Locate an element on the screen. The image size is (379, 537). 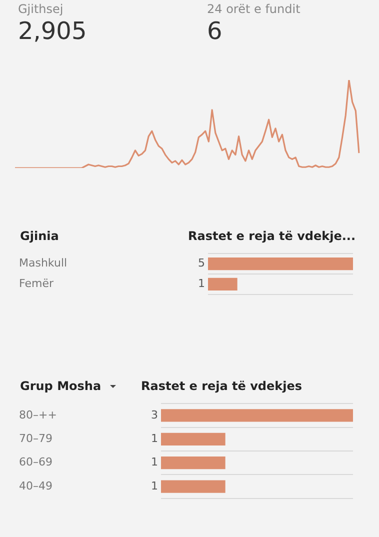
y-tick-label: Mashkull is located at coordinates (43, 263).